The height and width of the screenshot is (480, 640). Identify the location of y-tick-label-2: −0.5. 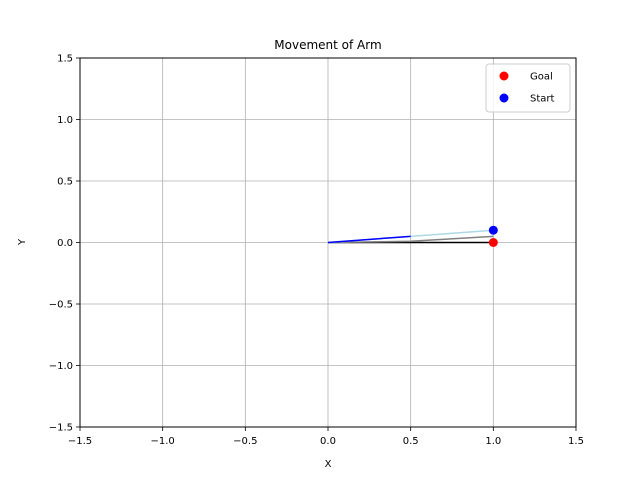
(61, 305).